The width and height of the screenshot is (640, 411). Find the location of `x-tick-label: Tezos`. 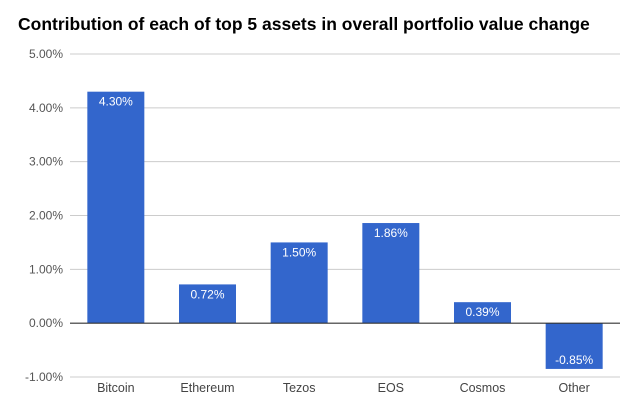

x-tick-label: Tezos is located at coordinates (299, 388).